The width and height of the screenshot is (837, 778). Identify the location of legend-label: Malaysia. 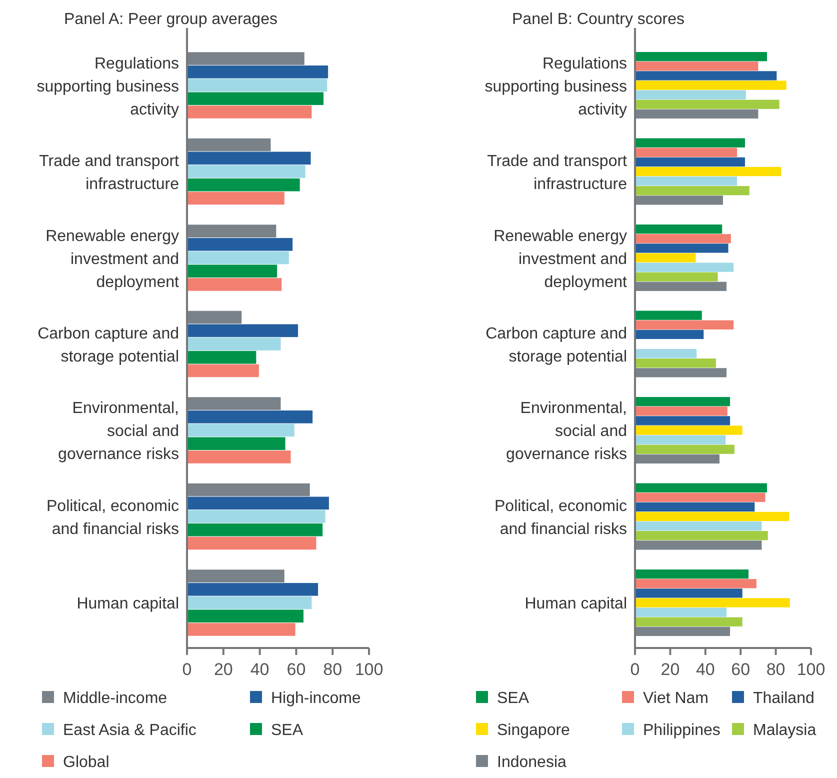
(784, 730).